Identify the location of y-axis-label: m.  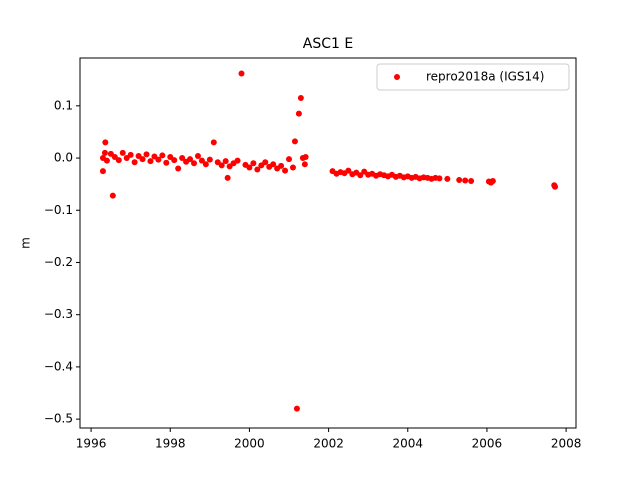
(26, 243).